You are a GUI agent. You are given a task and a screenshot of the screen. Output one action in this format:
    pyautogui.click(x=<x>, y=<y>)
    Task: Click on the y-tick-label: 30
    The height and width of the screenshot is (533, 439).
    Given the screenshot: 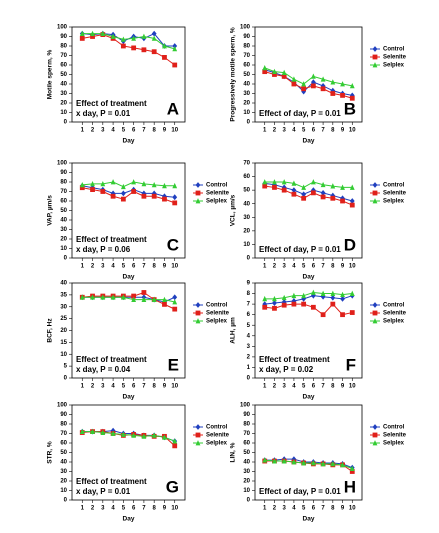 What is the action you would take?
    pyautogui.click(x=63, y=307)
    